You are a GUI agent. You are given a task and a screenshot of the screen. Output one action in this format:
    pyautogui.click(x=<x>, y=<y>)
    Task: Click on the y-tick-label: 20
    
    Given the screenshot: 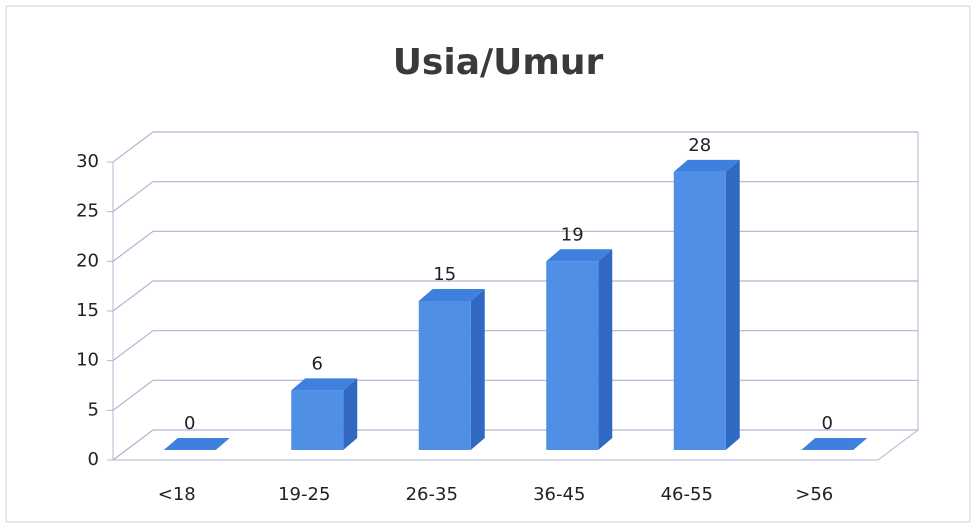 What is the action you would take?
    pyautogui.click(x=87, y=260)
    